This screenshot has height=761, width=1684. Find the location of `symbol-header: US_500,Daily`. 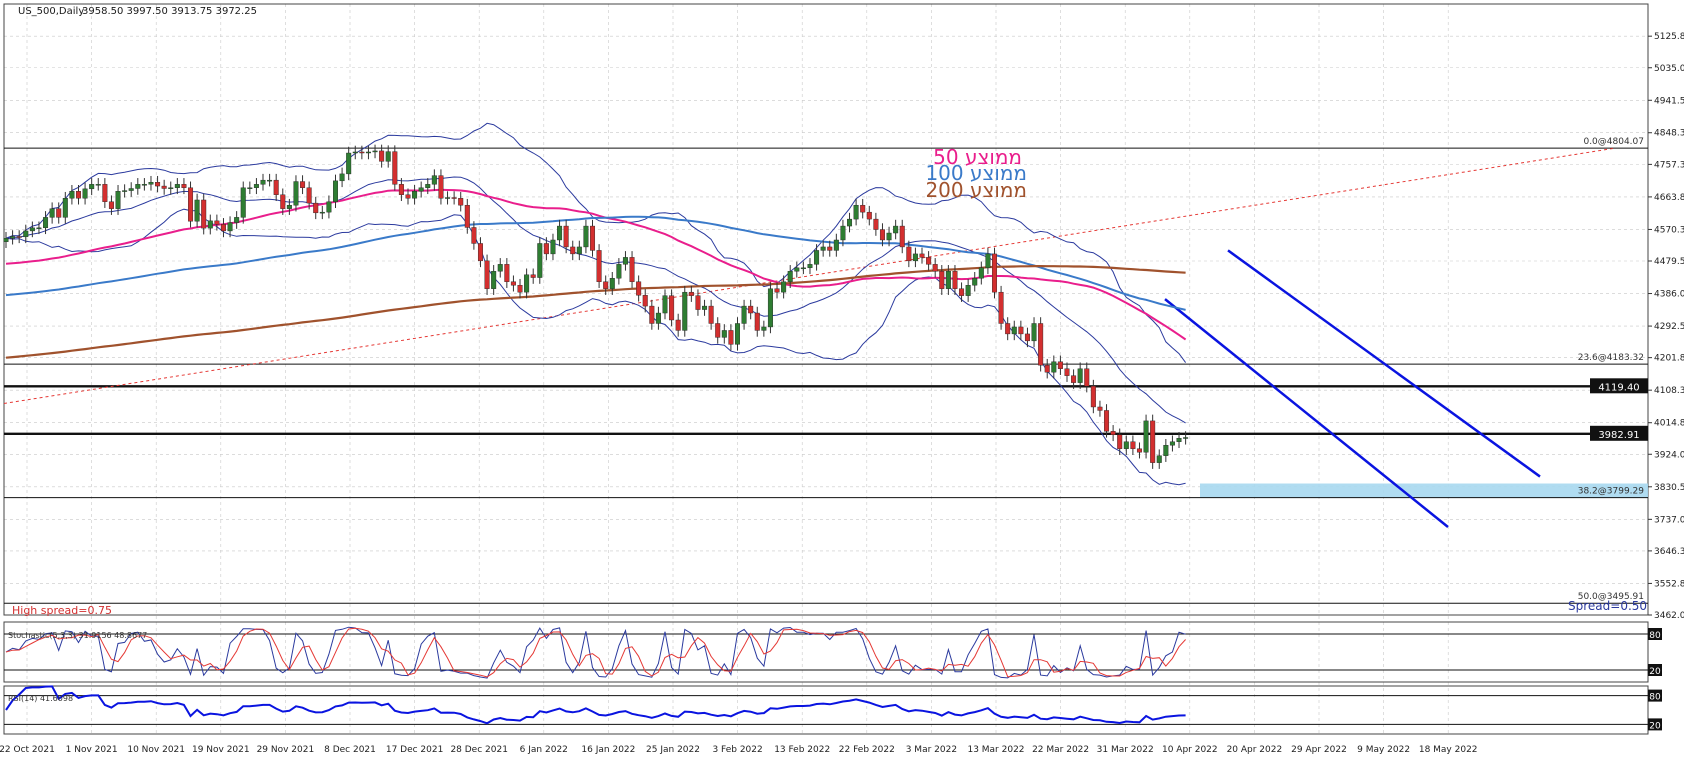

symbol-header: US_500,Daily is located at coordinates (51, 11).